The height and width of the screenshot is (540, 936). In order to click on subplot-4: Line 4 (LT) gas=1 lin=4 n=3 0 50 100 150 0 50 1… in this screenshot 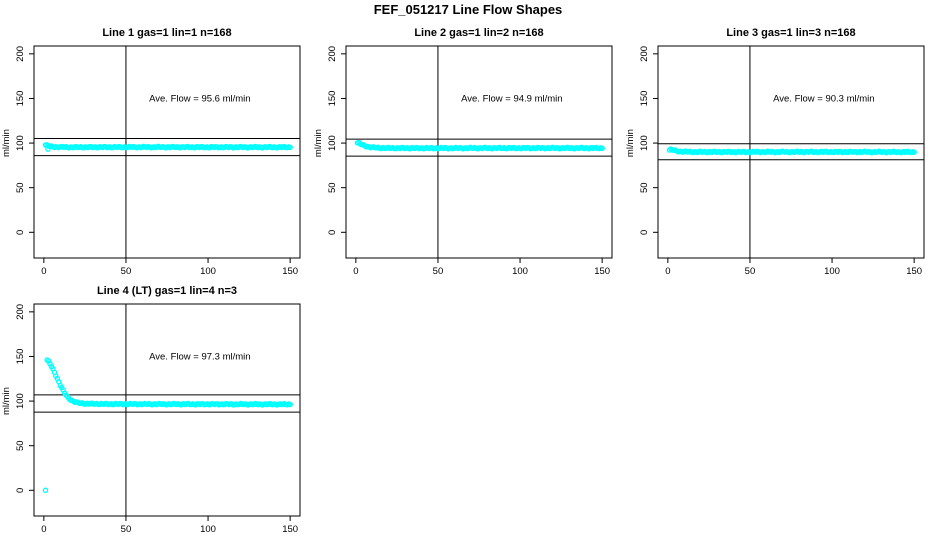, I will do `click(151, 410)`.